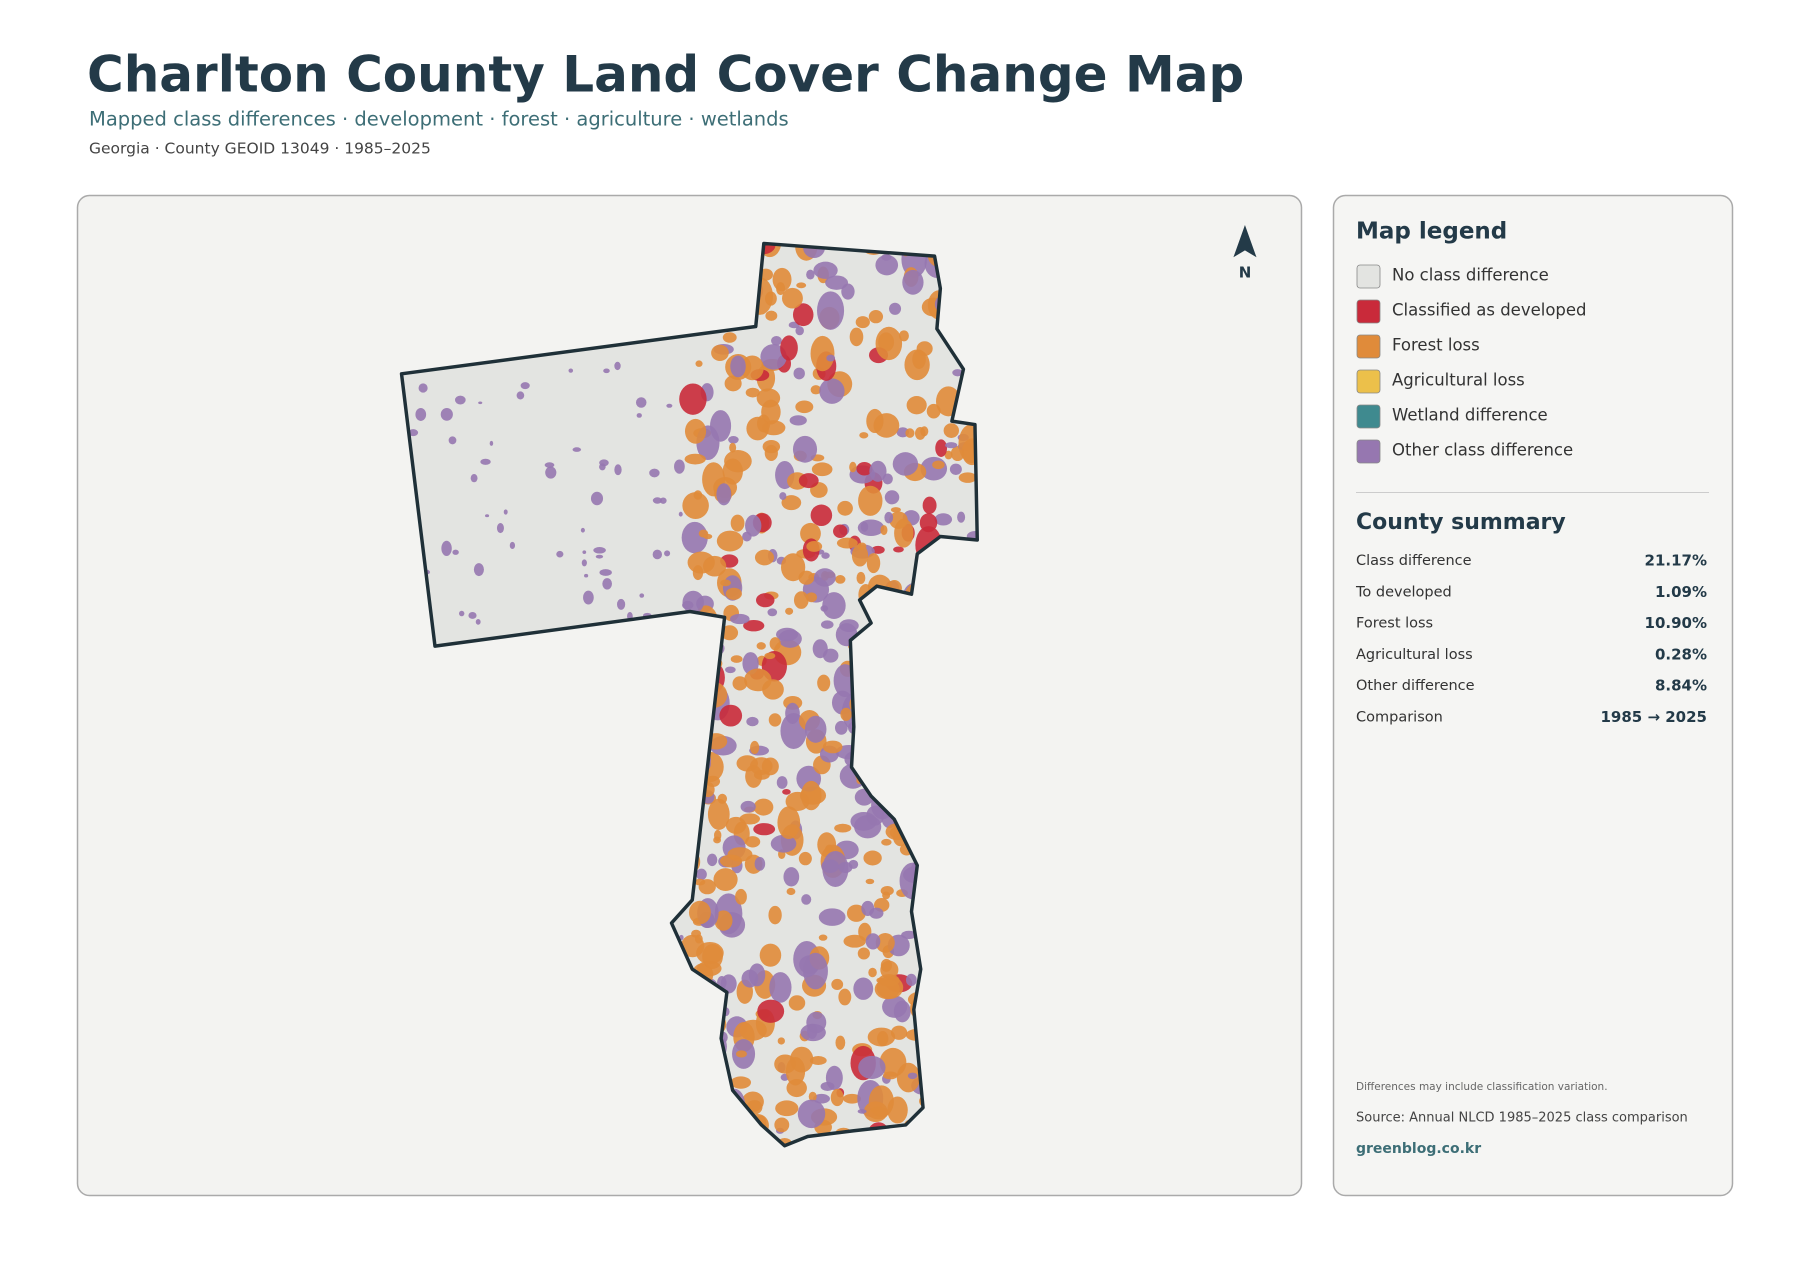 This screenshot has height=1273, width=1800. What do you see at coordinates (1676, 561) in the screenshot?
I see `summary-value: 21.17%` at bounding box center [1676, 561].